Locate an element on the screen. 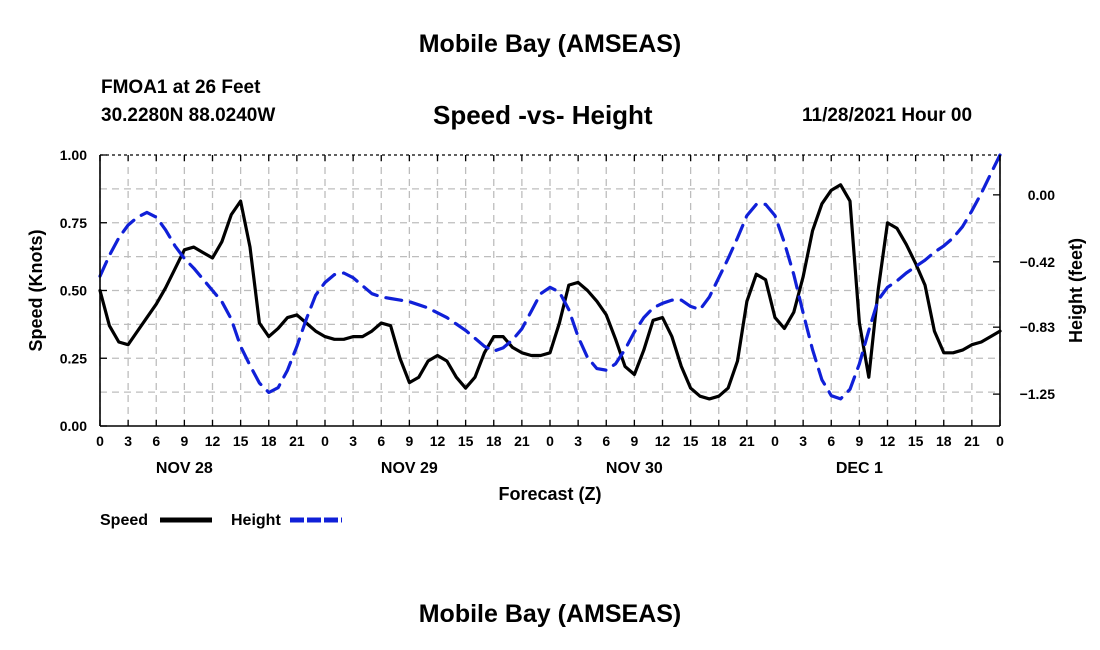 The image size is (1100, 650). legend-label-height: Height is located at coordinates (256, 520).